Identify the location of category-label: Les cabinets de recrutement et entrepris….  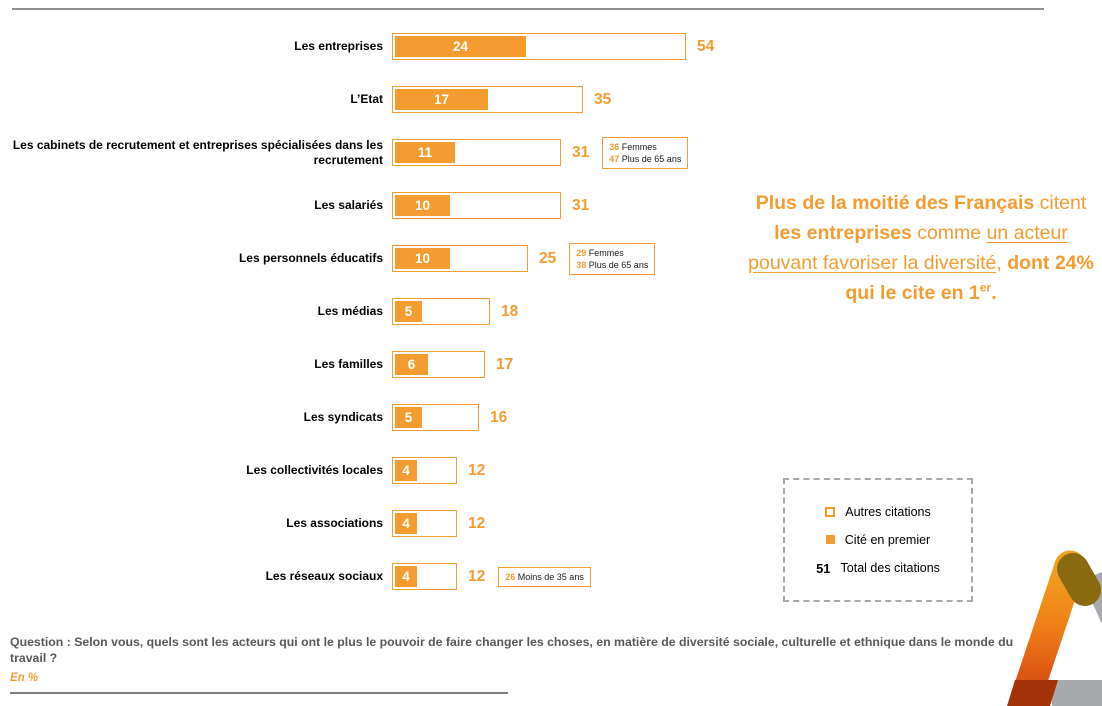
(197, 152).